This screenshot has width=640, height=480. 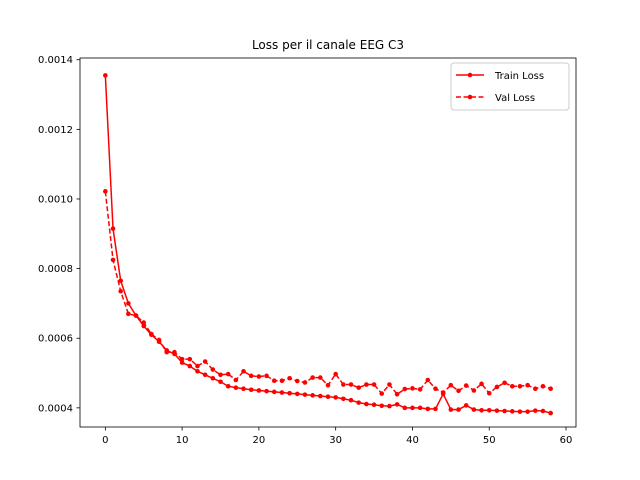 What do you see at coordinates (328, 45) in the screenshot?
I see `chart-title: Loss per il canale EEG C3` at bounding box center [328, 45].